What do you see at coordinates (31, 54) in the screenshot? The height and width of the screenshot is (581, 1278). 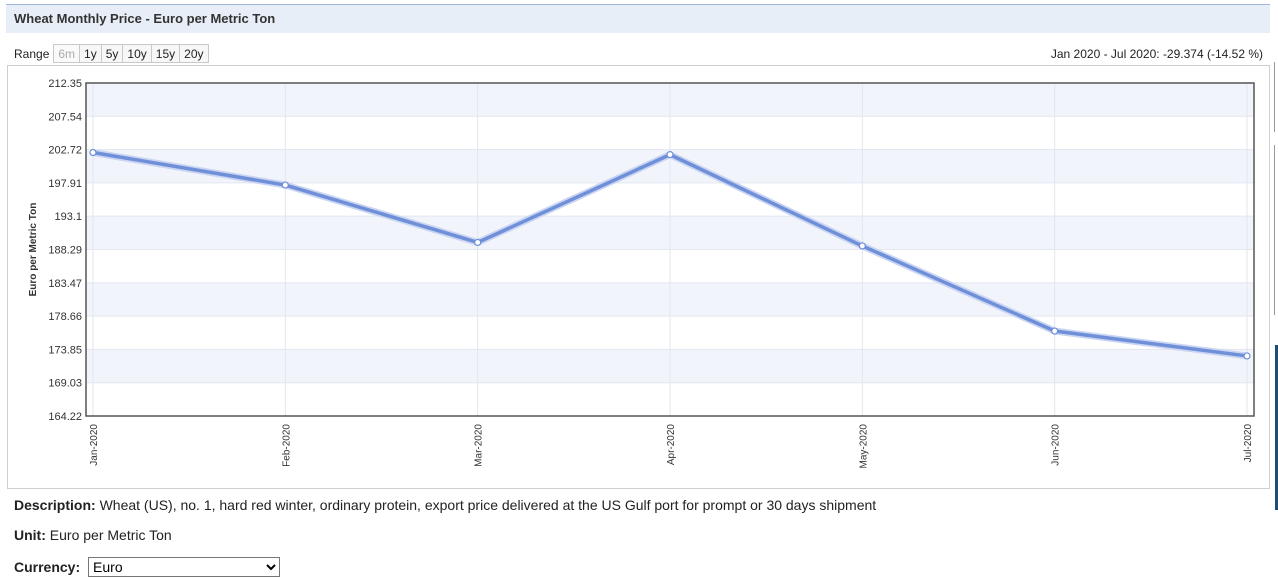 I see `range-label: Range` at bounding box center [31, 54].